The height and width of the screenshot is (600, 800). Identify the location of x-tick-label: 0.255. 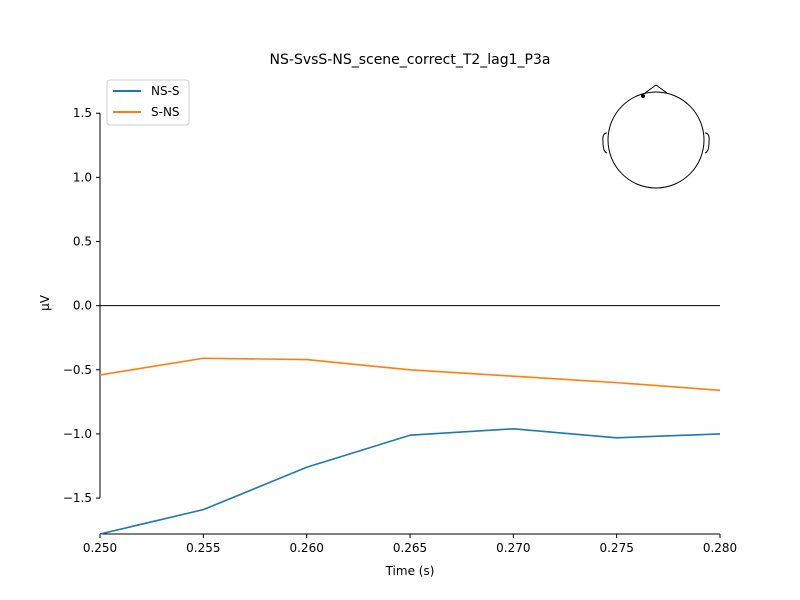
(203, 548).